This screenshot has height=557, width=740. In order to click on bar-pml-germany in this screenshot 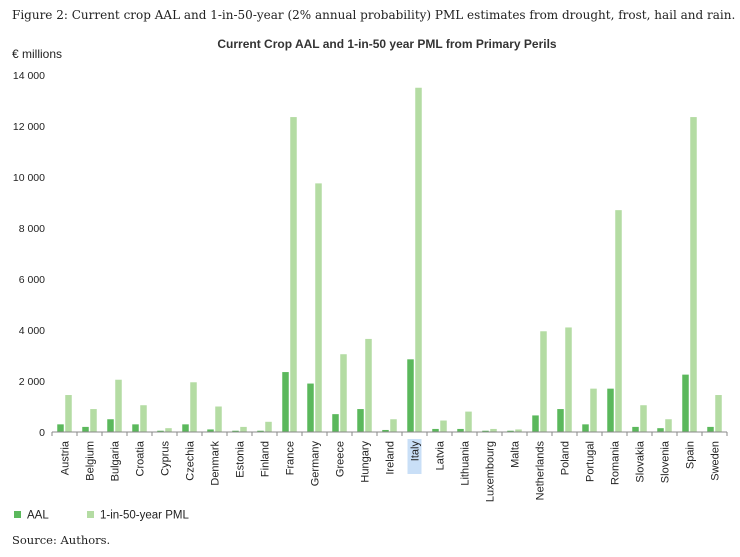, I will do `click(318, 307)`.